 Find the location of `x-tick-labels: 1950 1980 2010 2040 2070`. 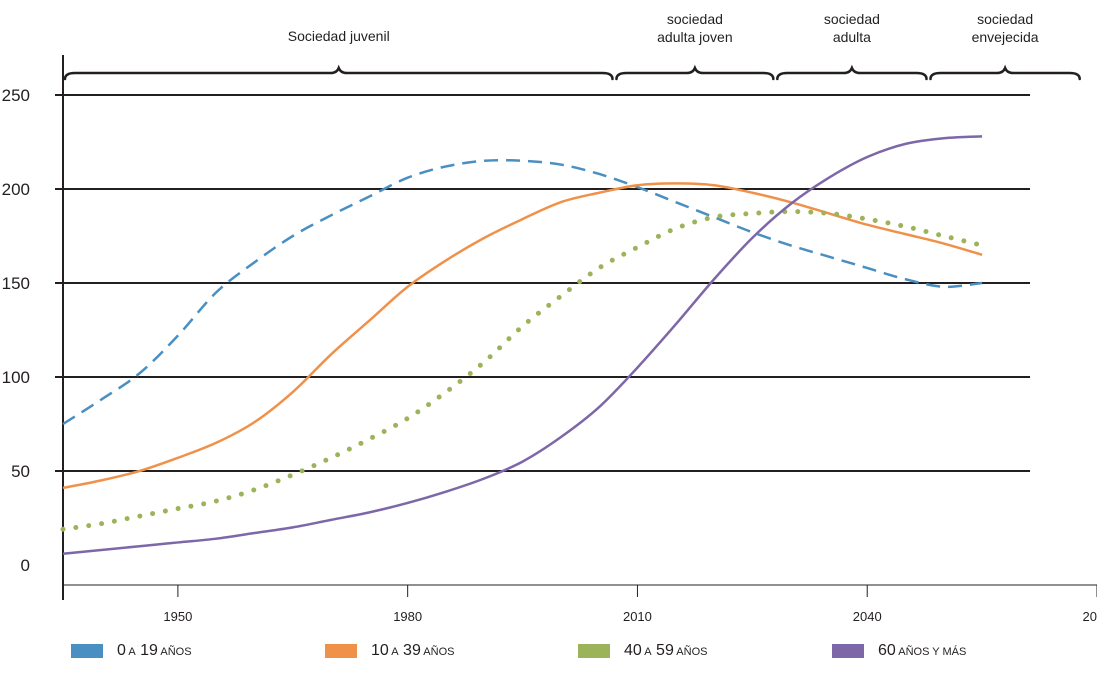

x-tick-labels: 1950 1980 2010 2040 2070 is located at coordinates (630, 604).